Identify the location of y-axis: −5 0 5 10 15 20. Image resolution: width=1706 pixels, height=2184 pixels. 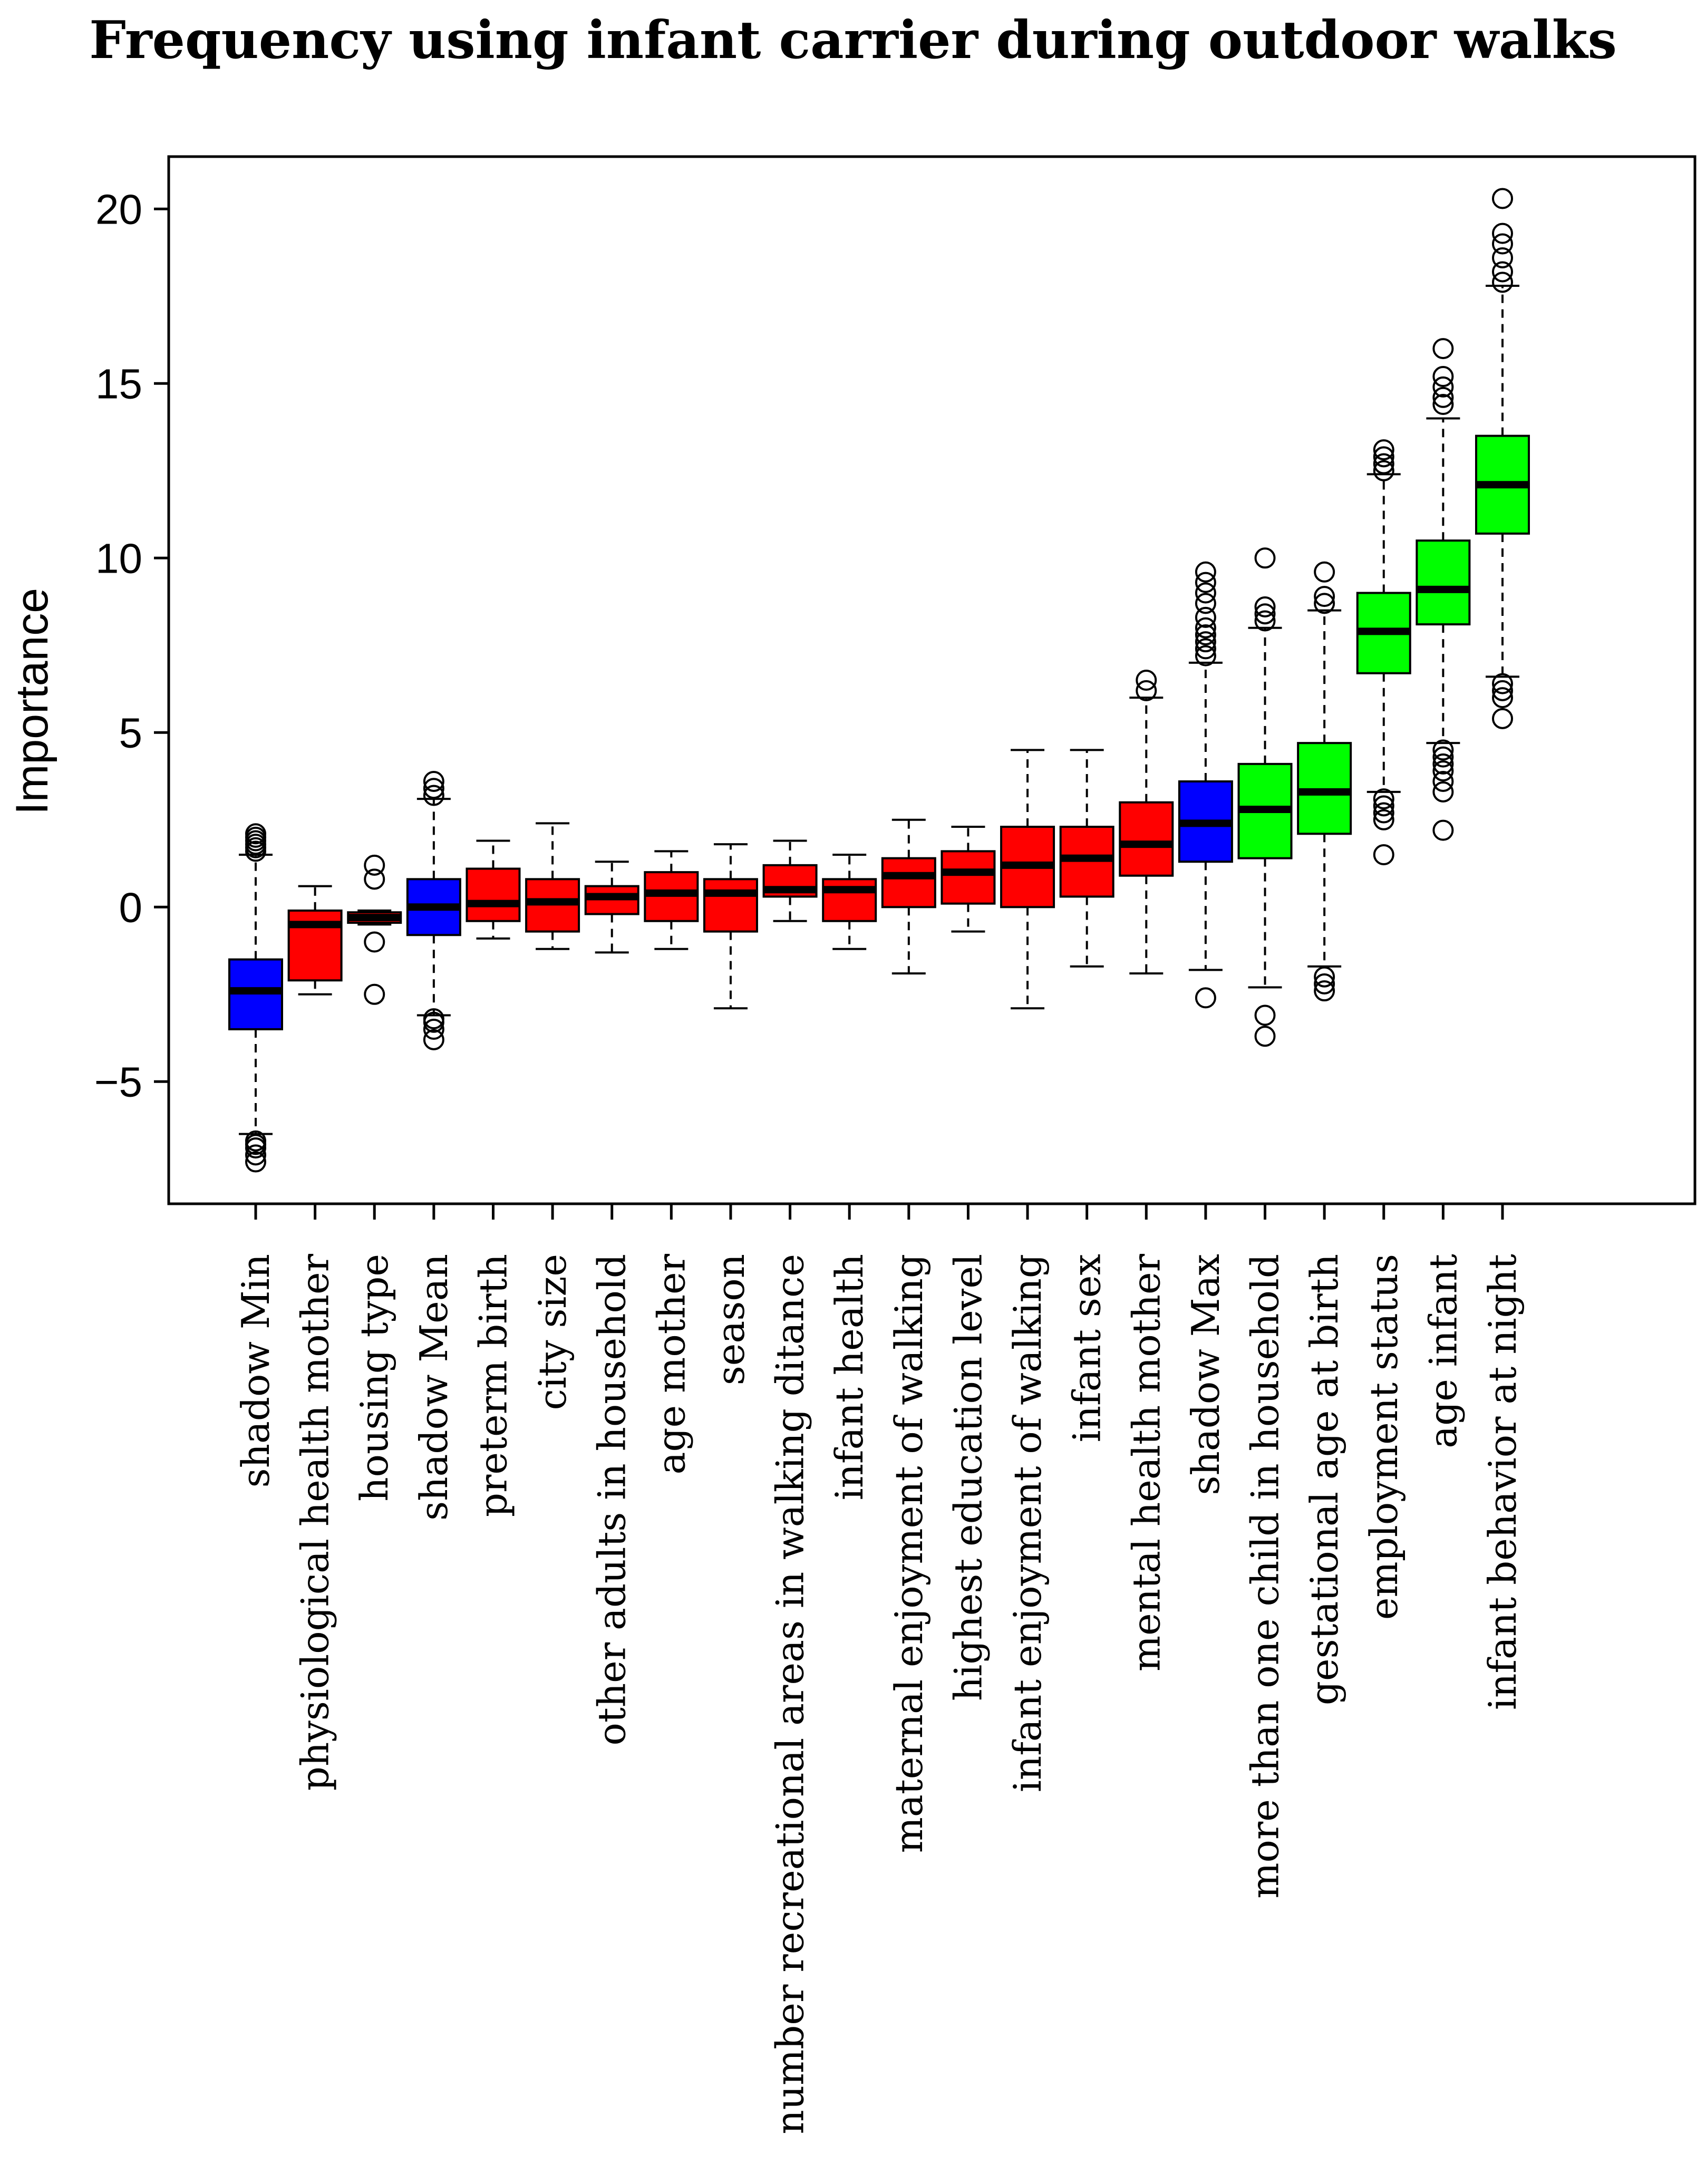
(131, 645).